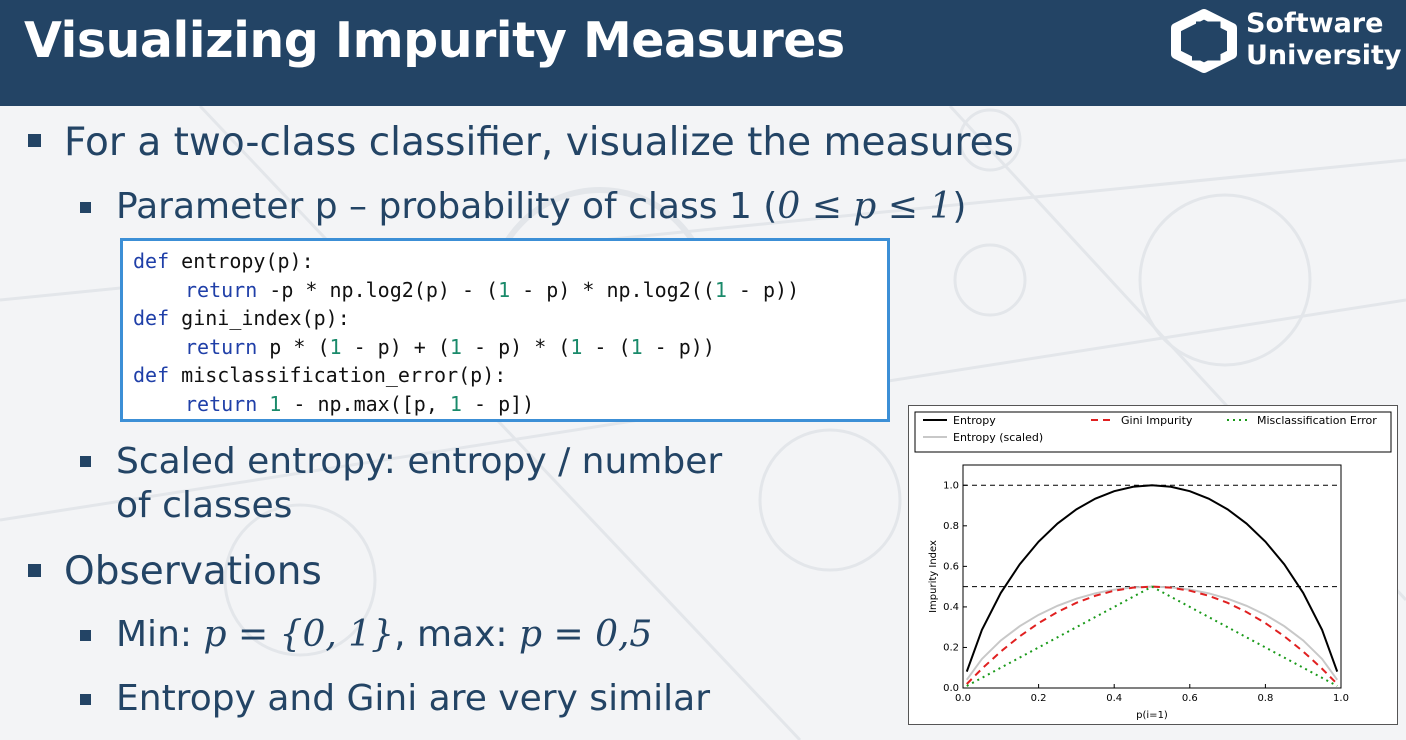 The image size is (1406, 740). I want to click on plot-frame, so click(1152, 576).